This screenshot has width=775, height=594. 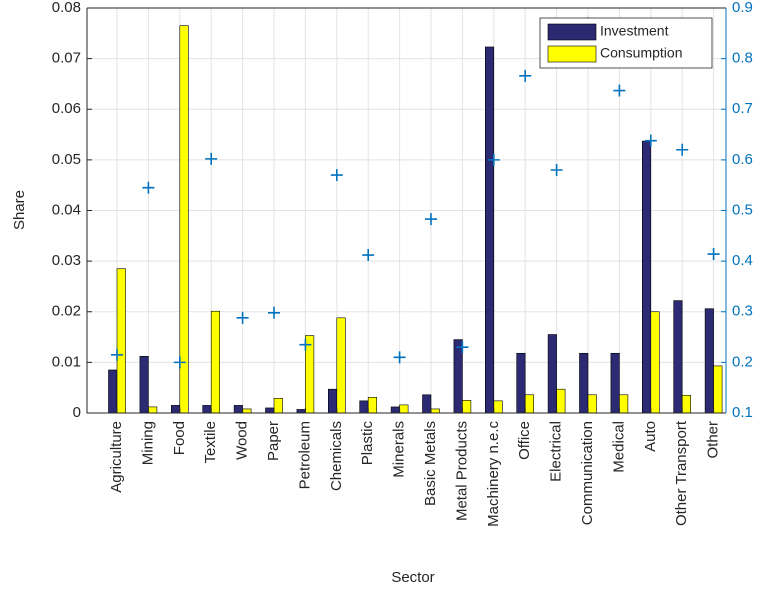 I want to click on y2-tick-label: 0.1, so click(x=742, y=412).